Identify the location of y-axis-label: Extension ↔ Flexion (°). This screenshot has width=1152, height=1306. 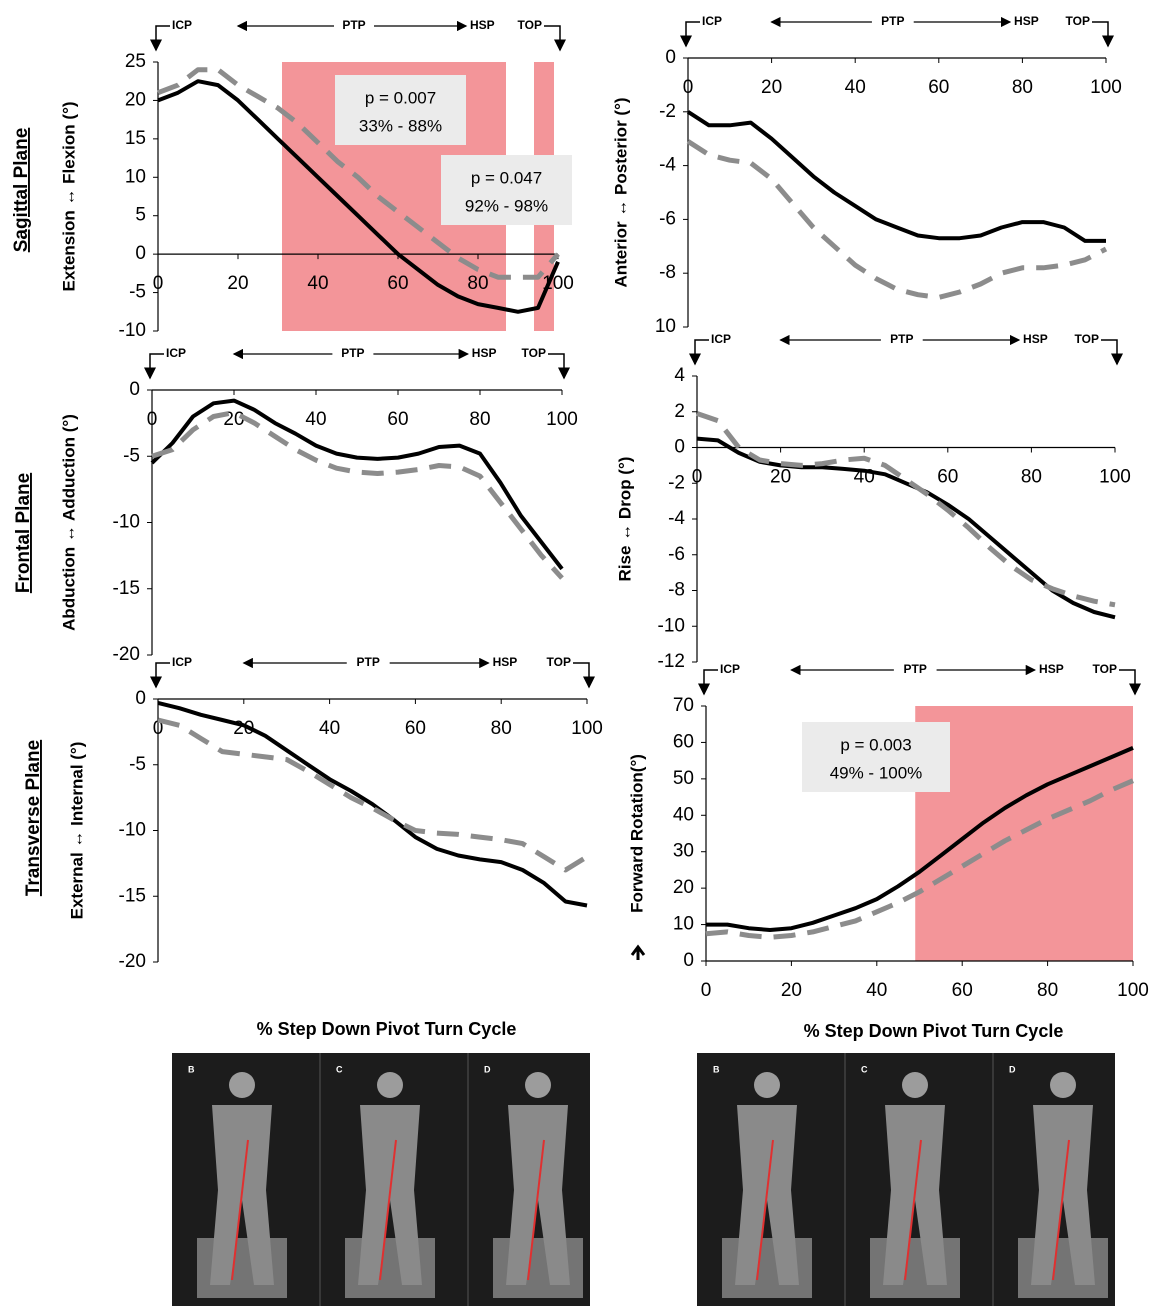
(68, 196).